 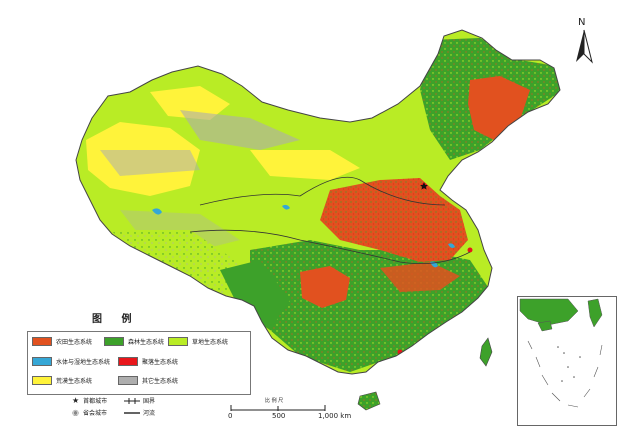 What do you see at coordinates (330, 246) in the screenshot?
I see `river-yangtze` at bounding box center [330, 246].